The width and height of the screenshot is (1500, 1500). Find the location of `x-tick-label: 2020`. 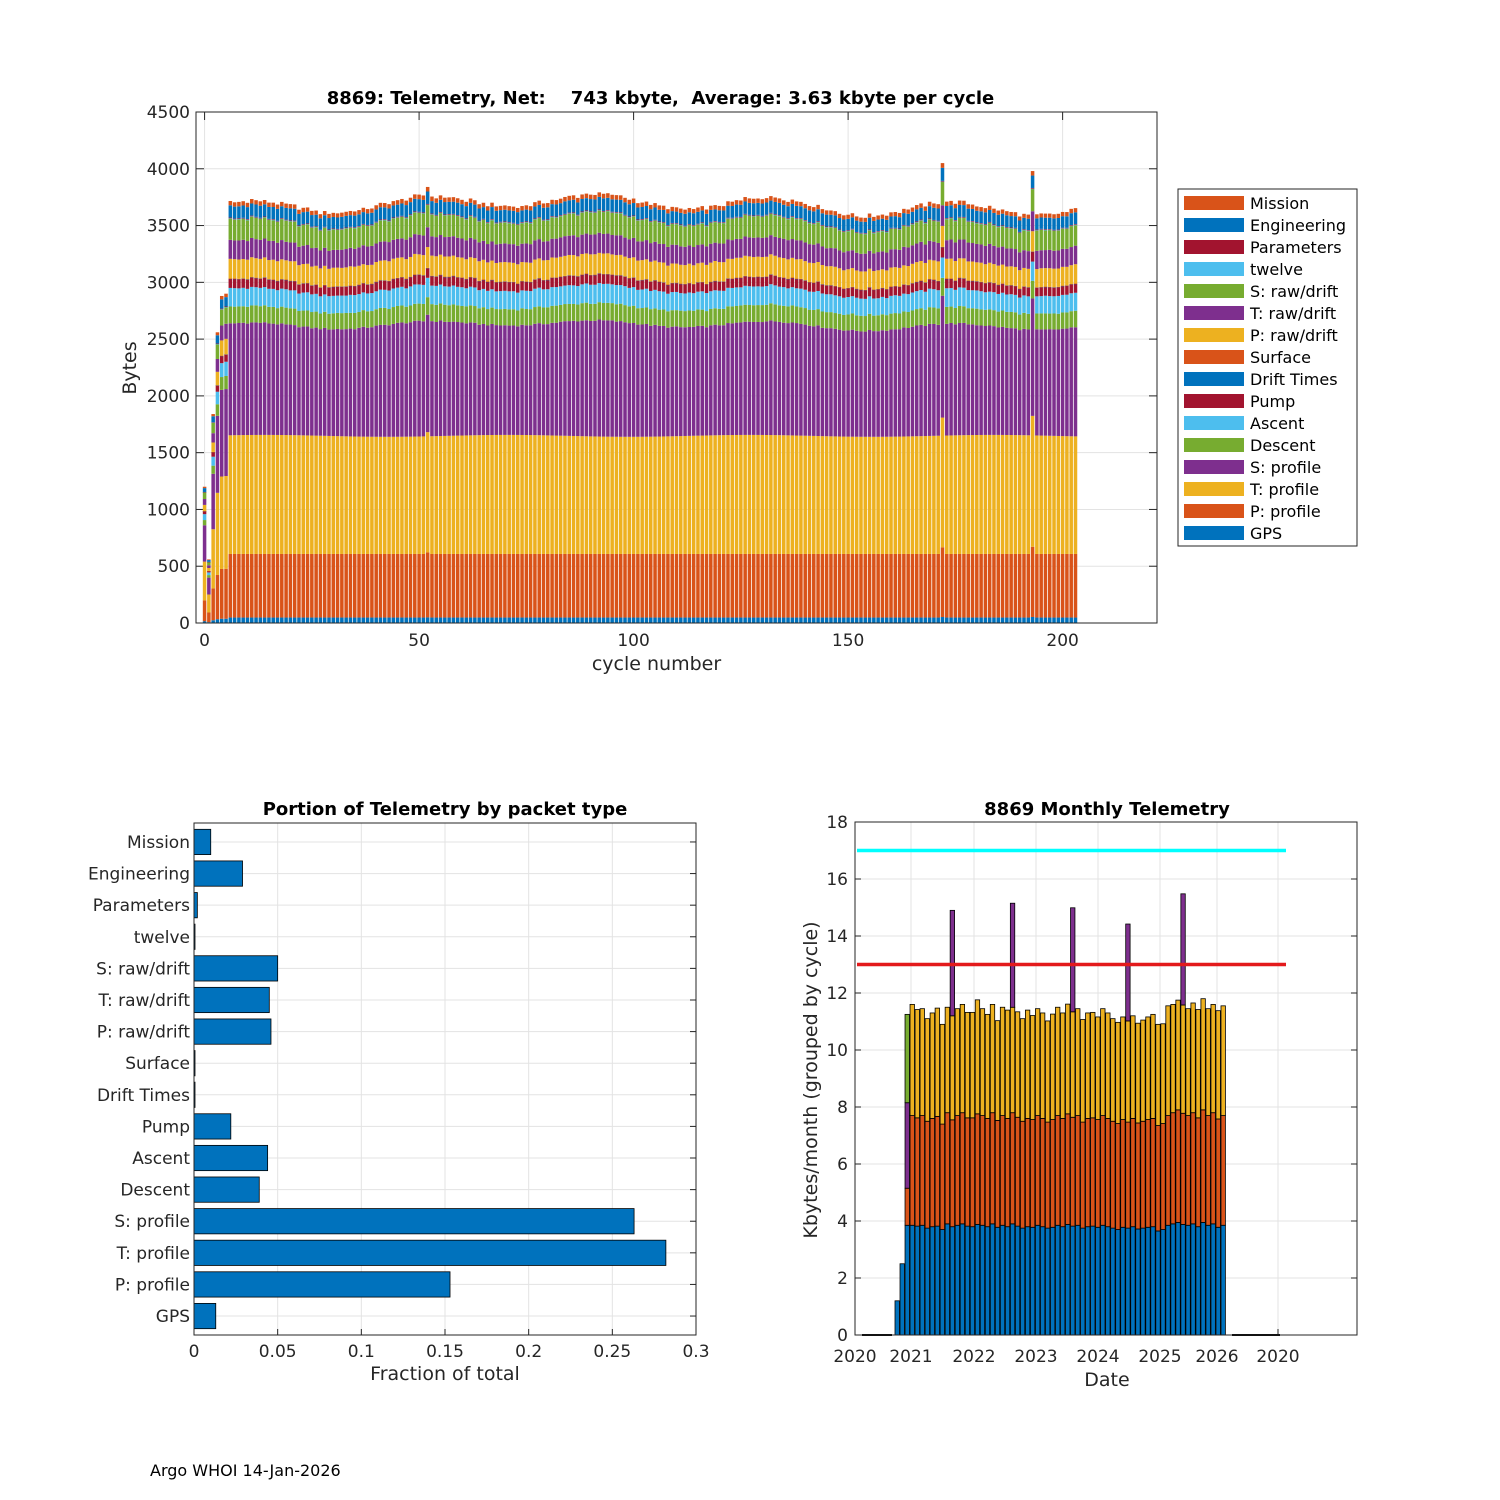

x-tick-label: 2020 is located at coordinates (1277, 1357).